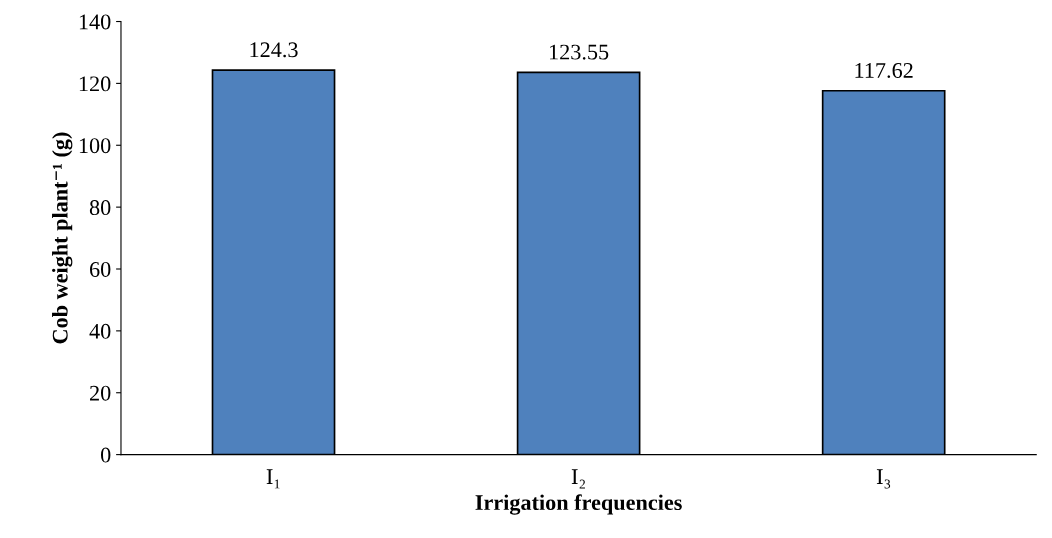 This screenshot has height=538, width=1052. What do you see at coordinates (274, 50) in the screenshot?
I see `data-label: 124.3` at bounding box center [274, 50].